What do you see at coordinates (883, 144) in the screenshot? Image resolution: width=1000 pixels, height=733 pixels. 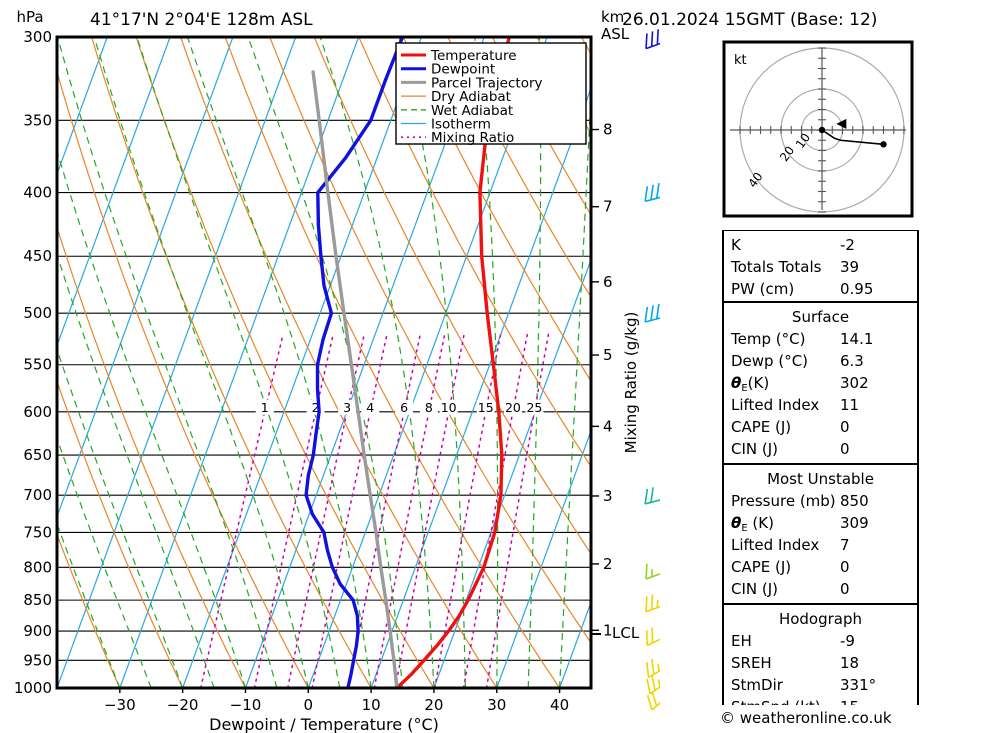 I see `hodograph-point` at bounding box center [883, 144].